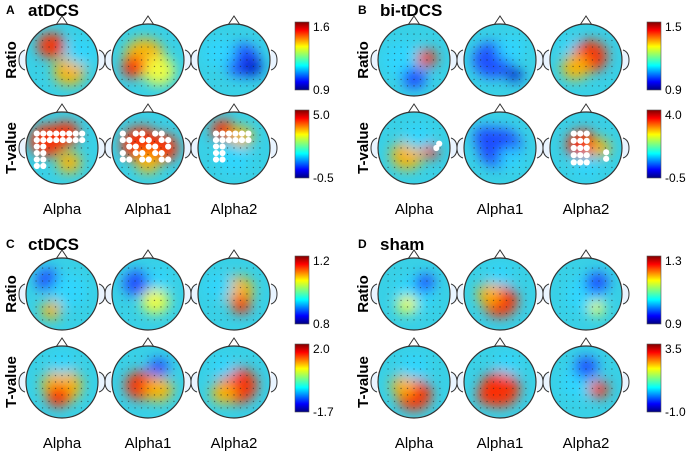  I want to click on topomap-d-ratio-alpha, so click(414, 290).